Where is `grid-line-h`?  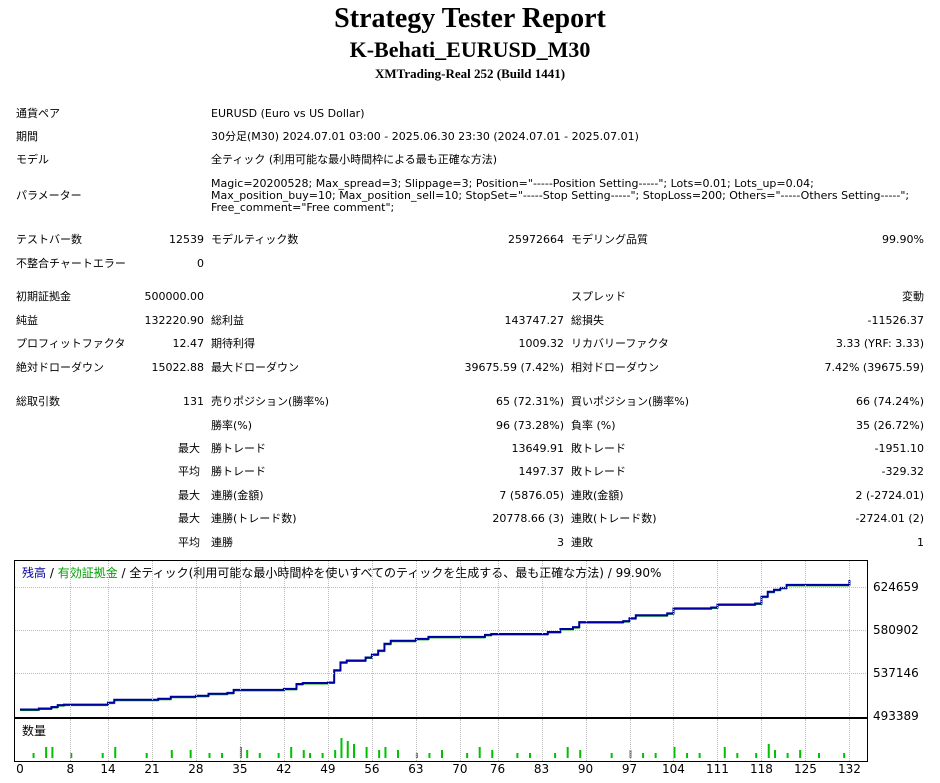
grid-line-h is located at coordinates (440, 631).